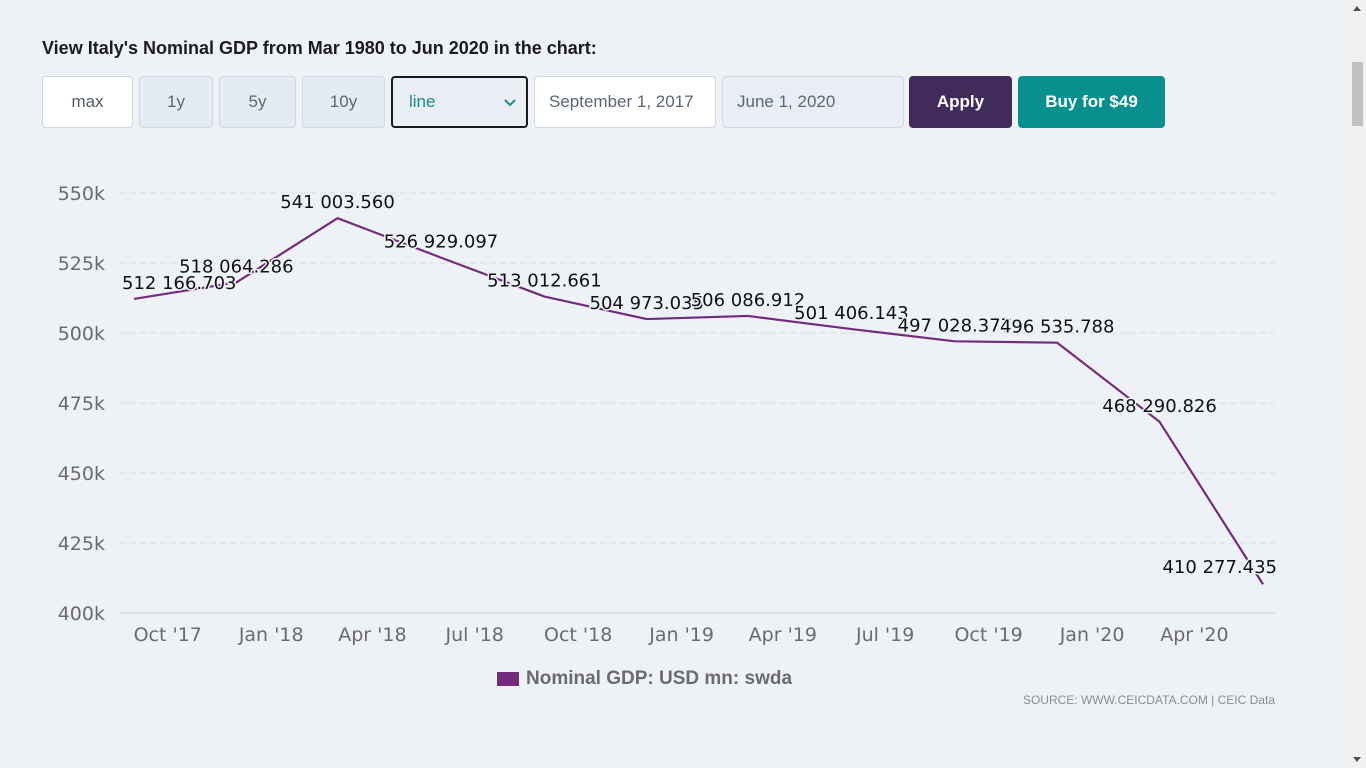  Describe the element at coordinates (87, 102) in the screenshot. I see `range-max-button: max` at that location.